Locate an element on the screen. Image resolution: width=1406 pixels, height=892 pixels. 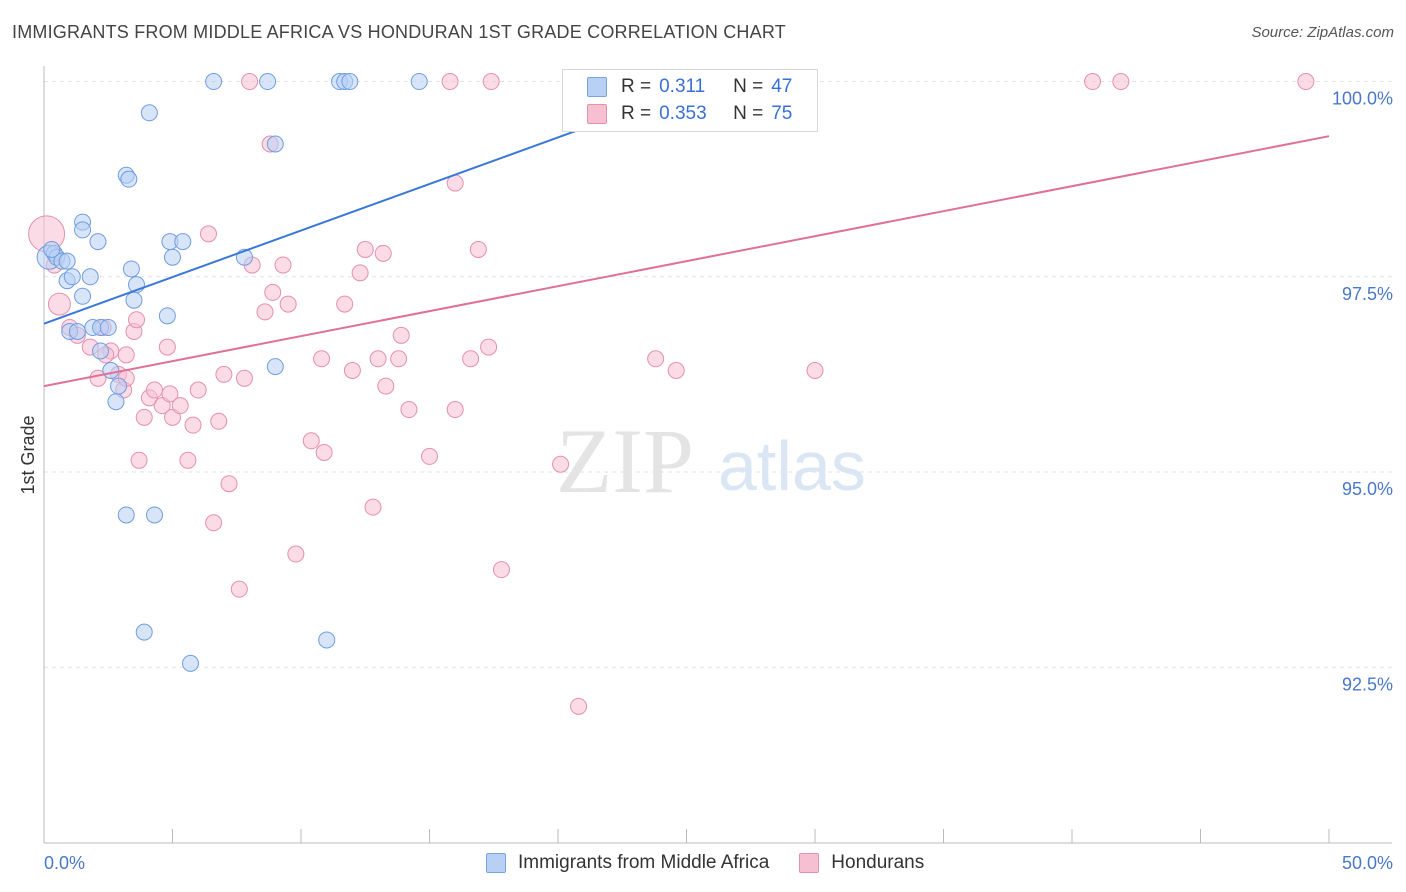
legend-label-middle-africa: Immigrants from Middle Africa is located at coordinates (644, 862).